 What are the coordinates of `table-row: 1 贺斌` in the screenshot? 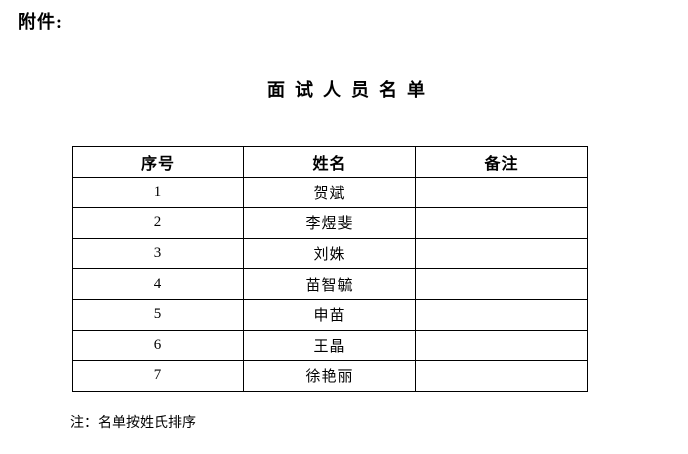 It's located at (330, 192).